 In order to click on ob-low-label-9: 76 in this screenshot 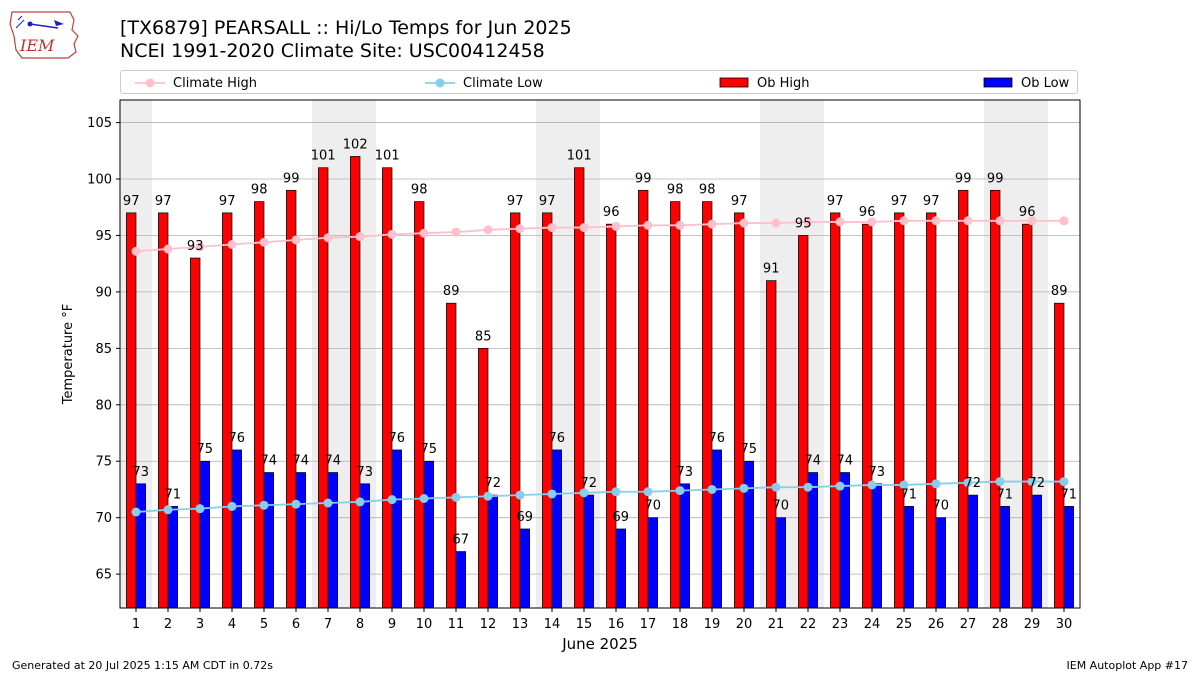, I will do `click(397, 438)`.